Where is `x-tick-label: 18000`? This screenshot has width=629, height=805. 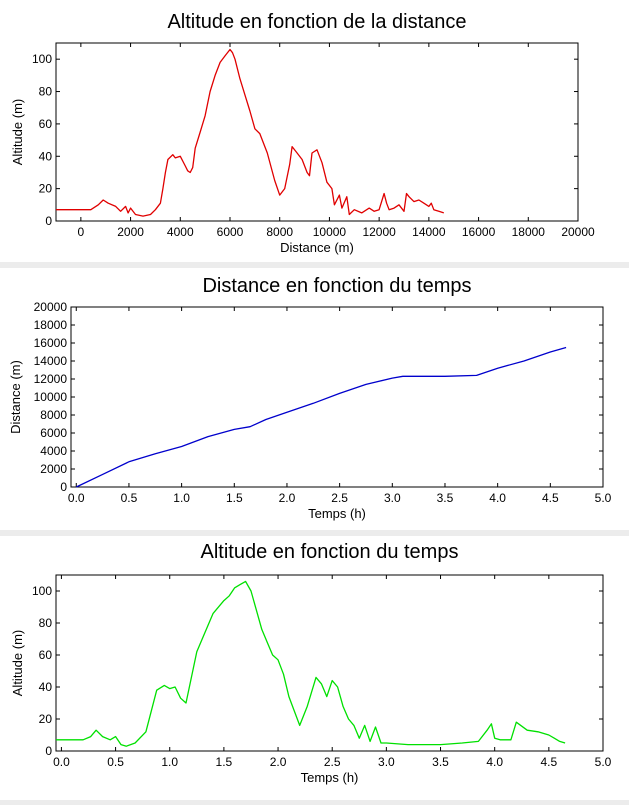 x-tick-label: 18000 is located at coordinates (529, 232).